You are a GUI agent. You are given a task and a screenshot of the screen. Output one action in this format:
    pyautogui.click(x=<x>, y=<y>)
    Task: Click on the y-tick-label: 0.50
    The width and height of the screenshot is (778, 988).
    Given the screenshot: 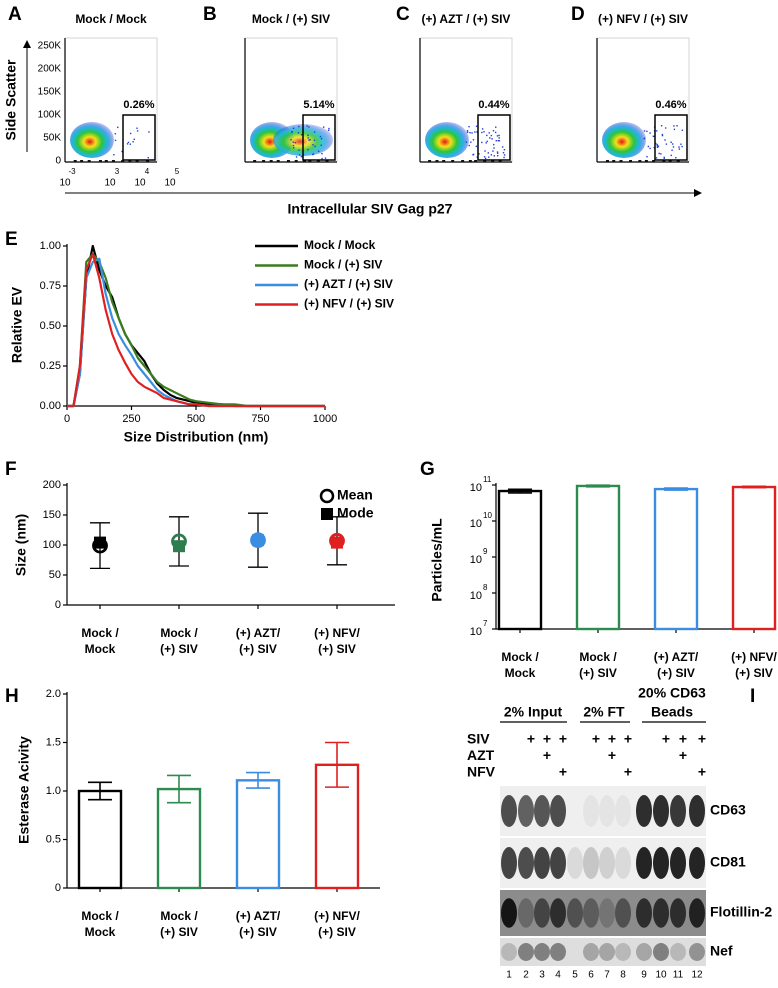 What is the action you would take?
    pyautogui.click(x=50, y=326)
    